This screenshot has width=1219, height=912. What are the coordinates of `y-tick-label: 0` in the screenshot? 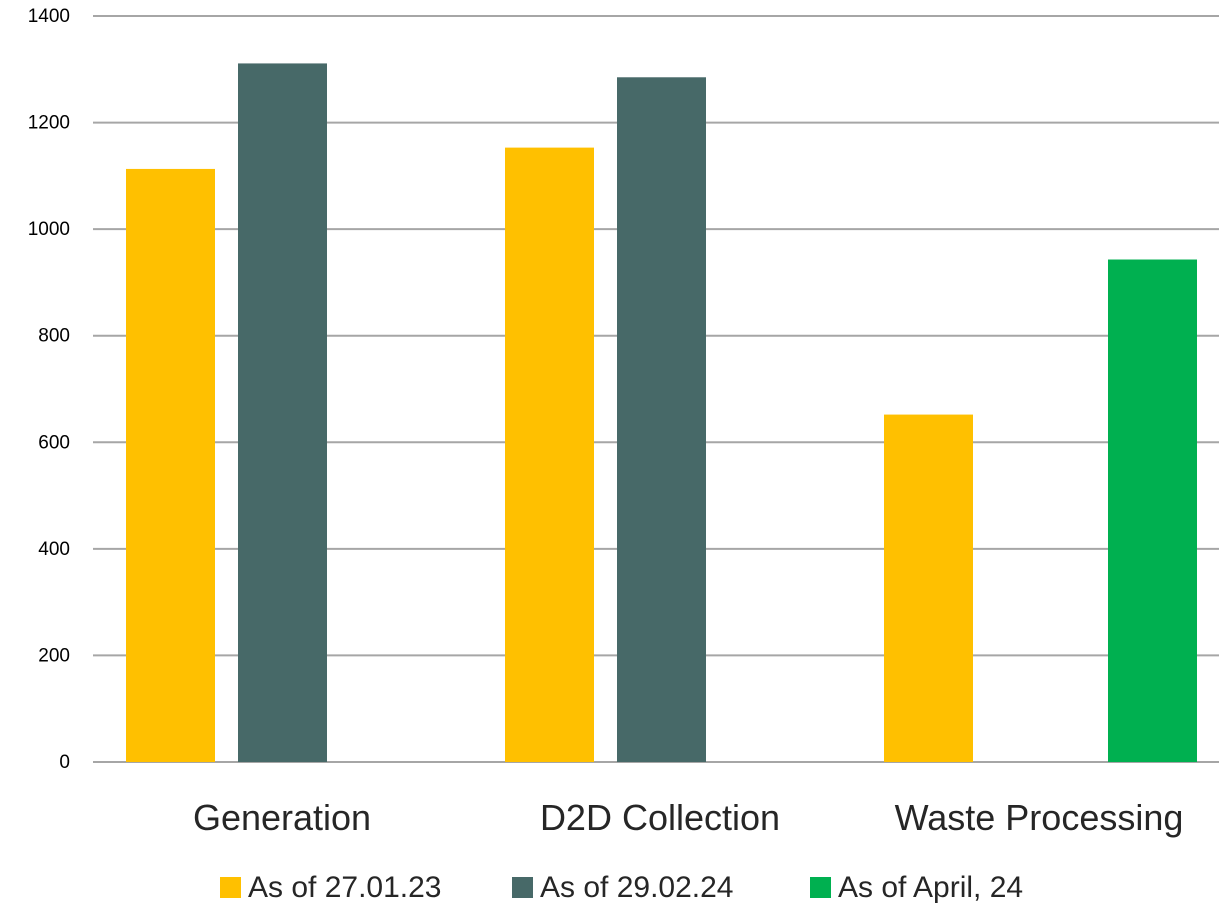 It's located at (64, 762).